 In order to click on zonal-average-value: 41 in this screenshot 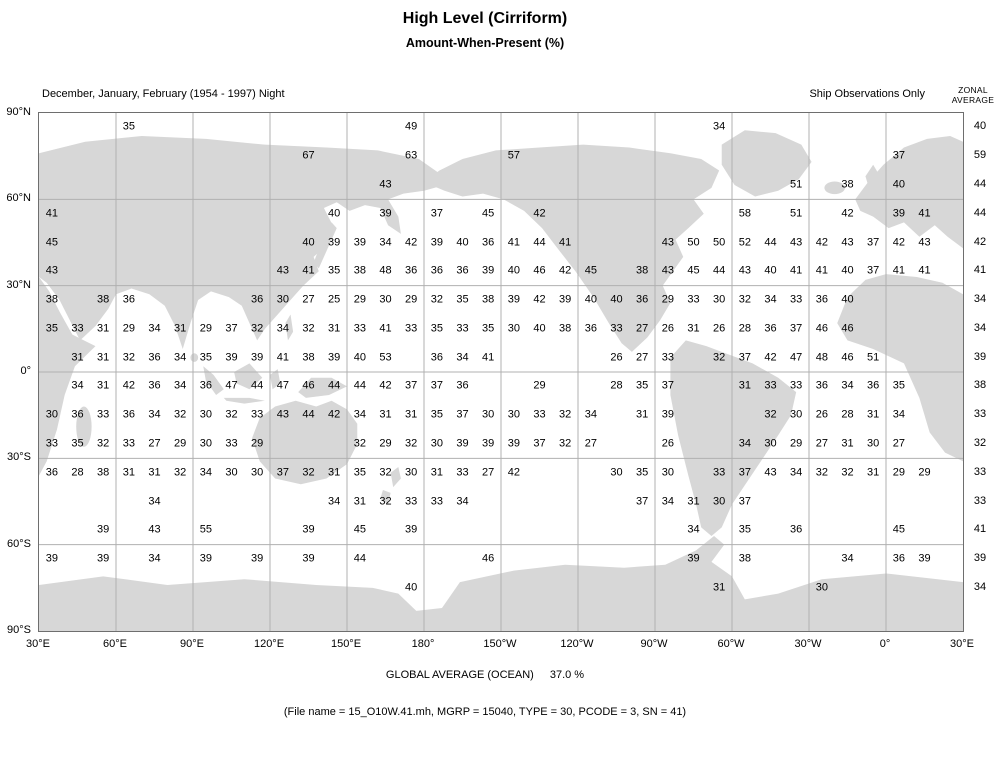, I will do `click(980, 529)`.